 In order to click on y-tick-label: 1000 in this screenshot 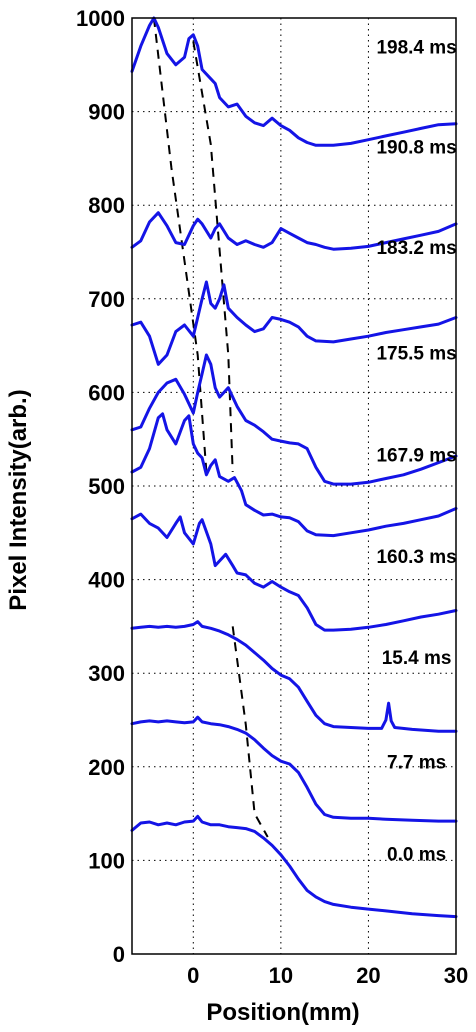, I will do `click(100, 18)`.